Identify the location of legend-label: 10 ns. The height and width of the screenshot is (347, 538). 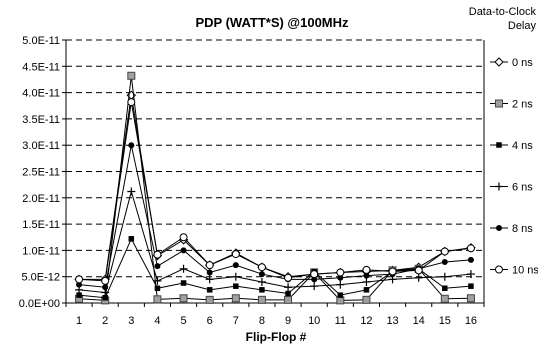
(525, 271).